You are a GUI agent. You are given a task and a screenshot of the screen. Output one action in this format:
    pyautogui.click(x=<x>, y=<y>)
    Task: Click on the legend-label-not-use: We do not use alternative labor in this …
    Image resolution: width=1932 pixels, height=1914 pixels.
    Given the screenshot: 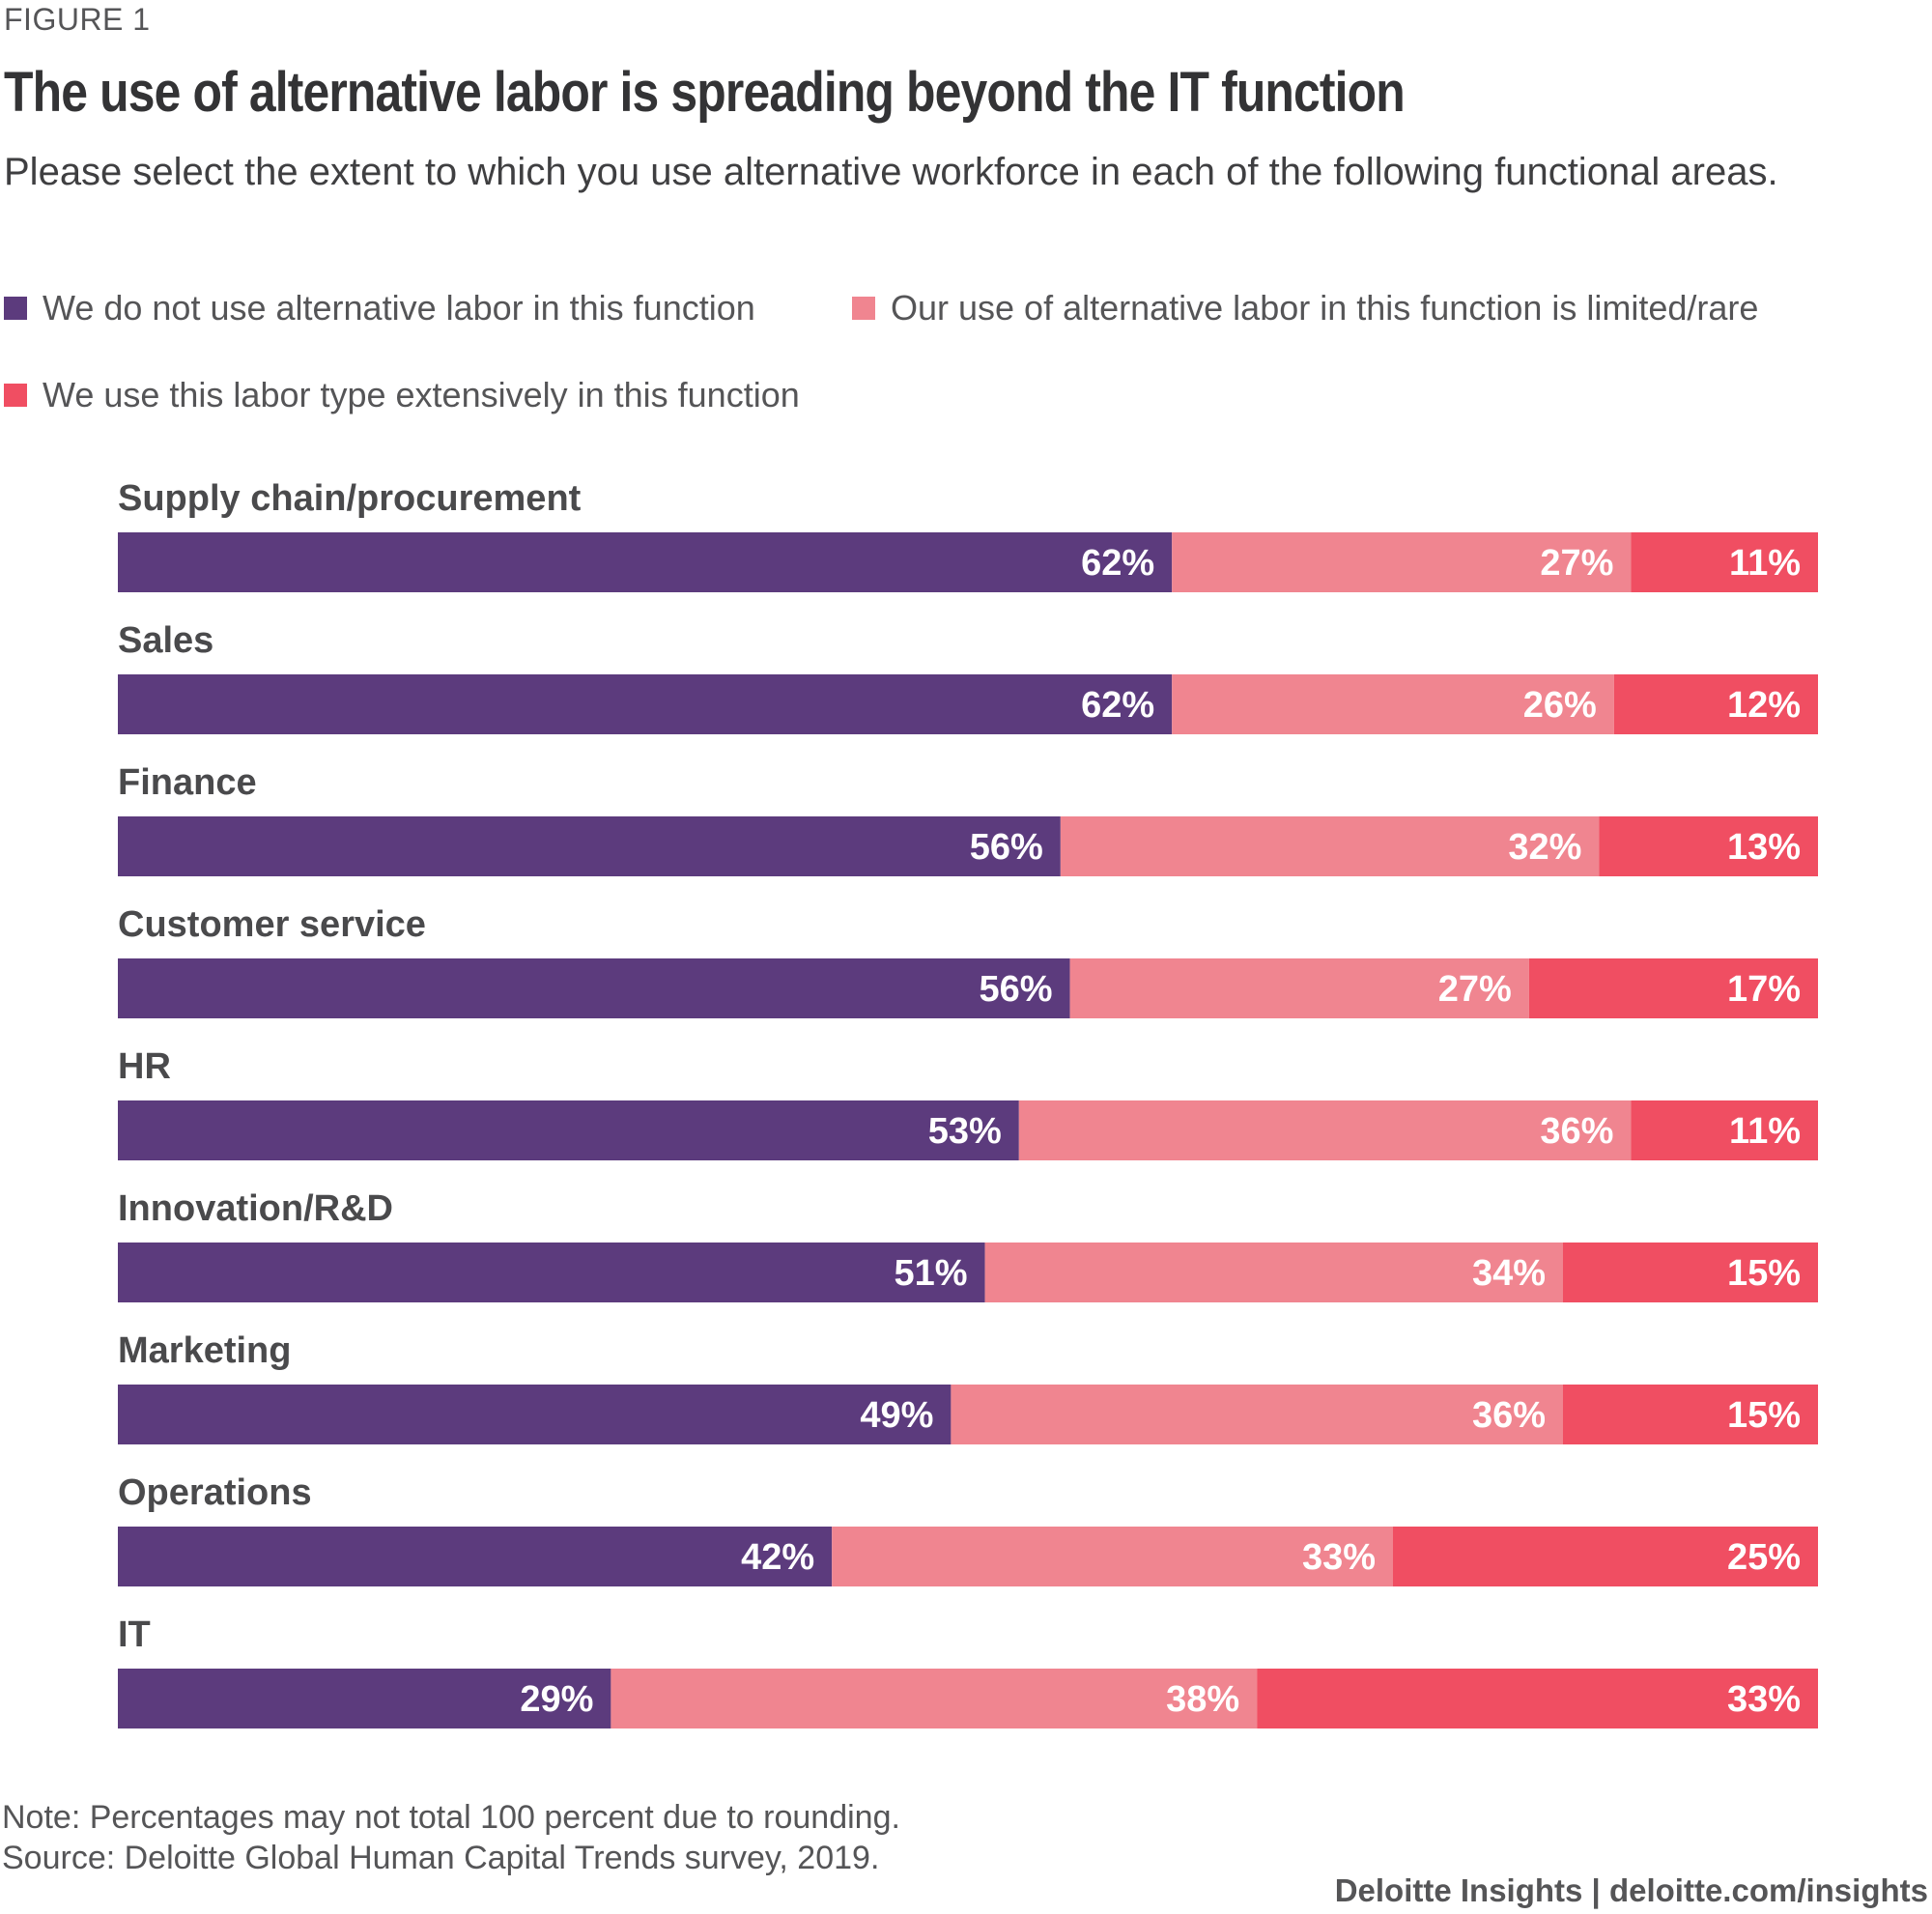 What is the action you would take?
    pyautogui.click(x=399, y=308)
    